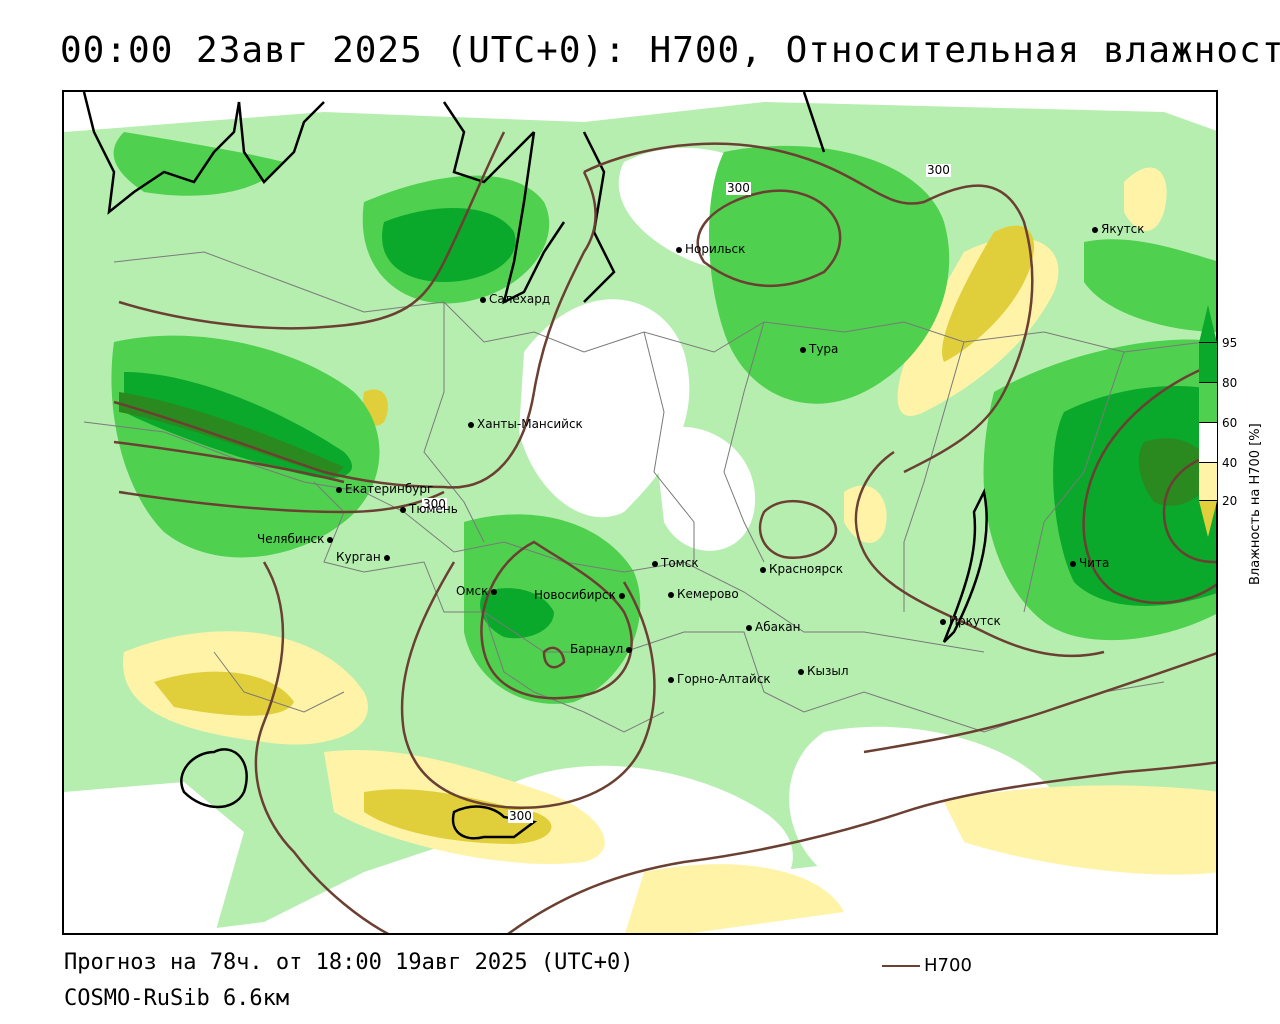 The image size is (1280, 1024). I want to click on city-tura: Тура, so click(819, 349).